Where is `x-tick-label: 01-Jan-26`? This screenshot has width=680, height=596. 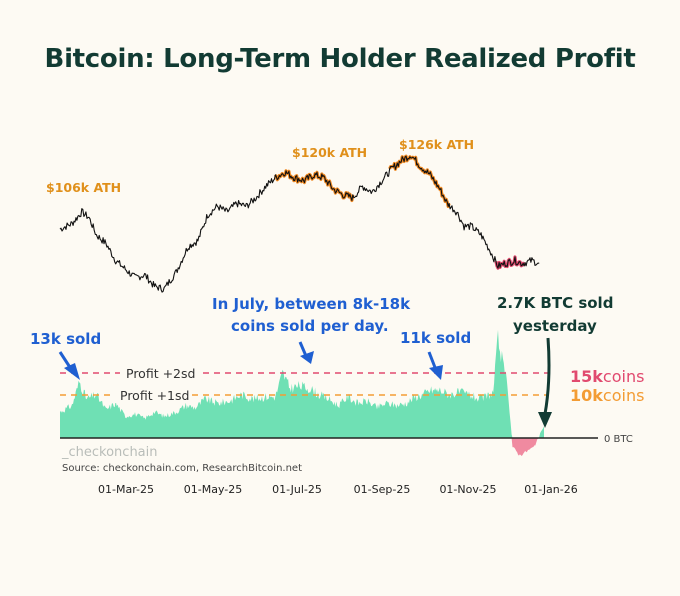
x-tick-label: 01-Jan-26 is located at coordinates (551, 489).